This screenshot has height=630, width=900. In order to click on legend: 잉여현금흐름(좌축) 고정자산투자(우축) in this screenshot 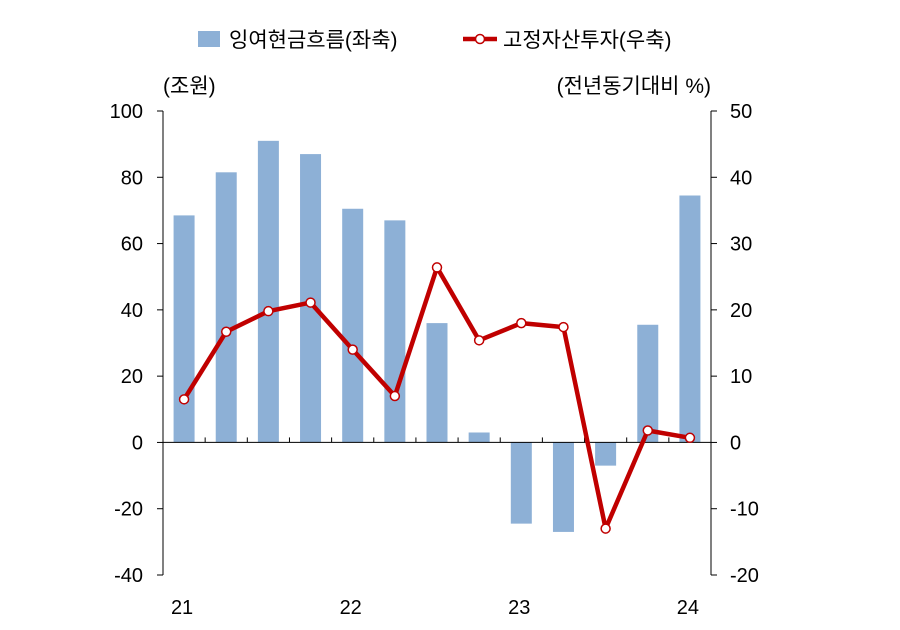, I will do `click(435, 40)`.